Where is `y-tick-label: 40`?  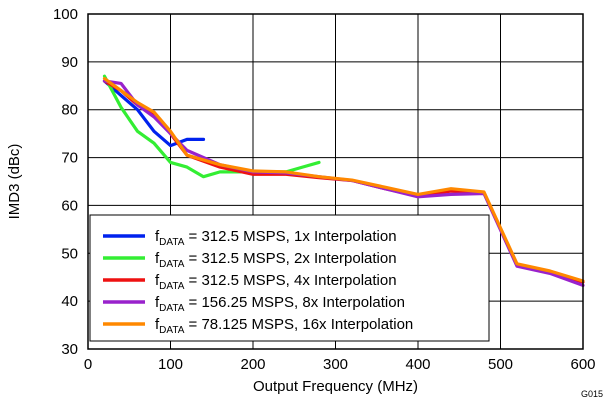 y-tick-label: 40 is located at coordinates (69, 301).